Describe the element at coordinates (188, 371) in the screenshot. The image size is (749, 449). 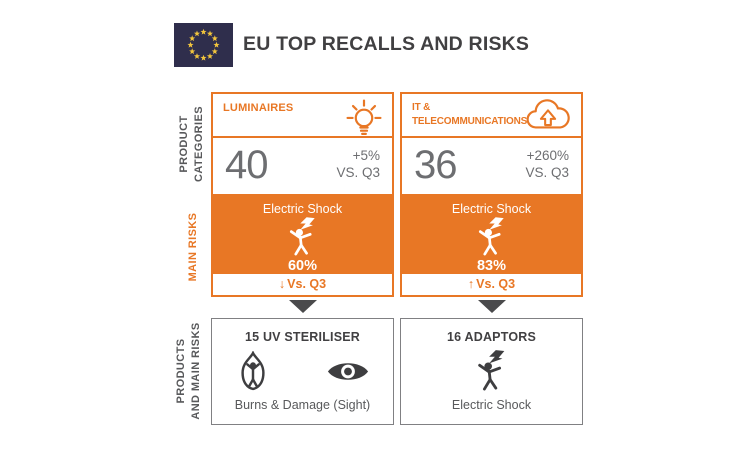
I see `row-label-products-and-main-risks: PRODUCTS AND MAIN RISKS` at that location.